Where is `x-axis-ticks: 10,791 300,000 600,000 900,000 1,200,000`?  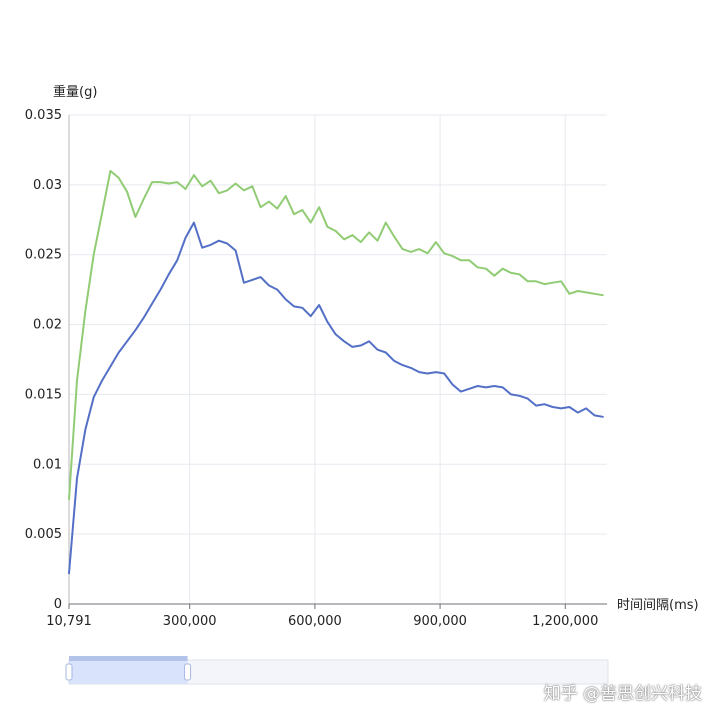 x-axis-ticks: 10,791 300,000 600,000 900,000 1,200,000 is located at coordinates (322, 616).